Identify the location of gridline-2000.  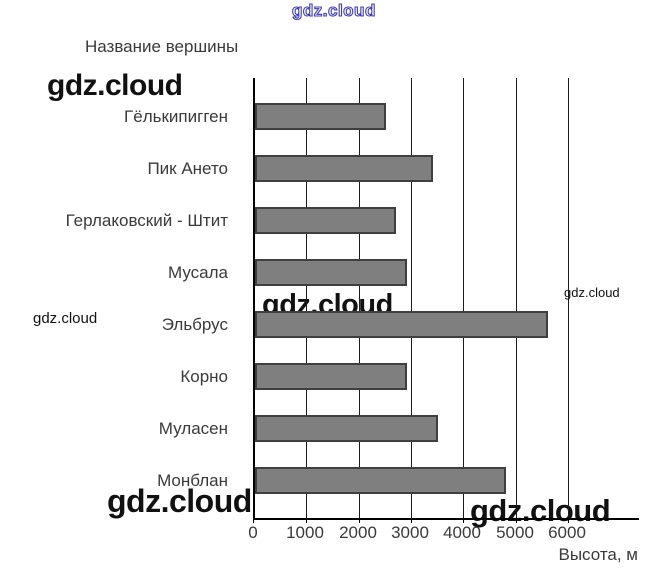
(359, 298).